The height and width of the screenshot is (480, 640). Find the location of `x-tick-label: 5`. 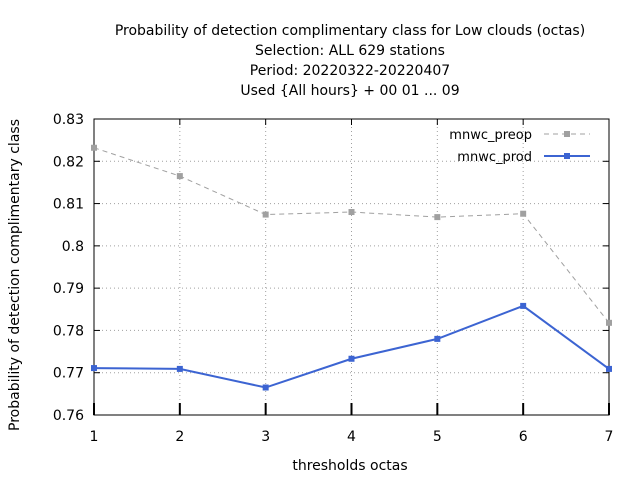

x-tick-label: 5 is located at coordinates (437, 437).